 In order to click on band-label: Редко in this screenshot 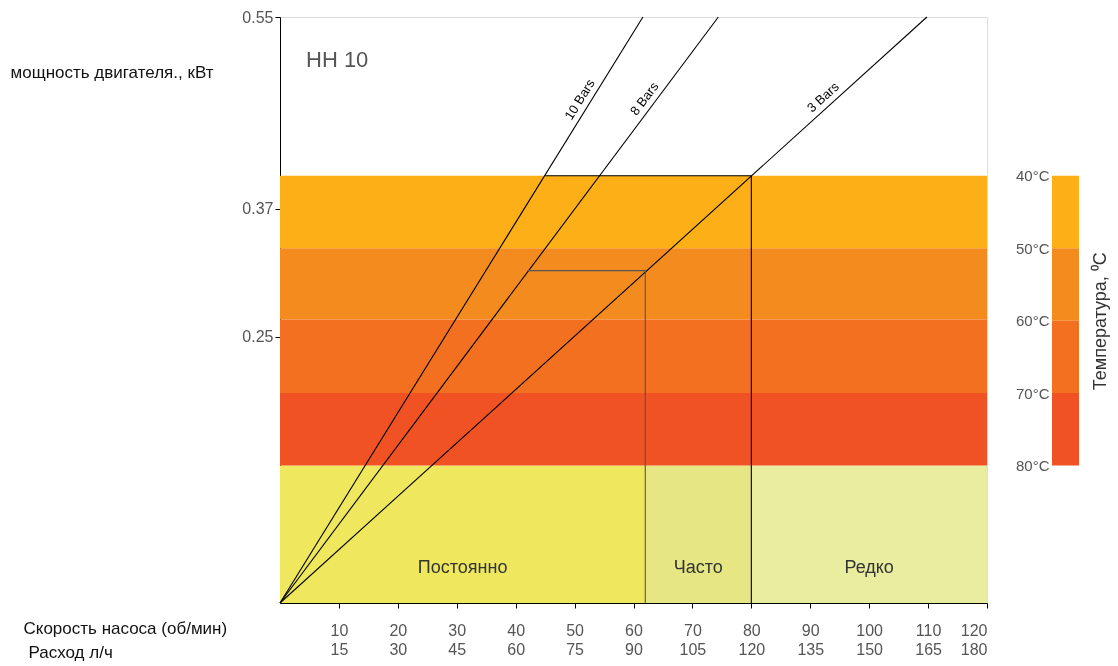, I will do `click(869, 567)`.